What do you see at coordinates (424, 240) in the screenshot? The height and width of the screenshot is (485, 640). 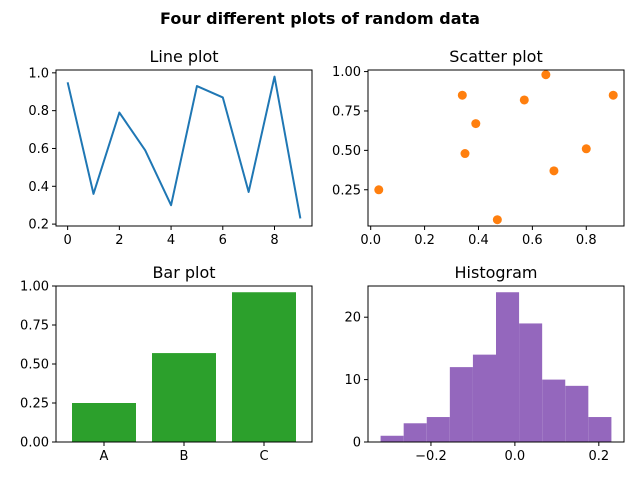 I see `scatter-plot-xtick-label: 0.2` at bounding box center [424, 240].